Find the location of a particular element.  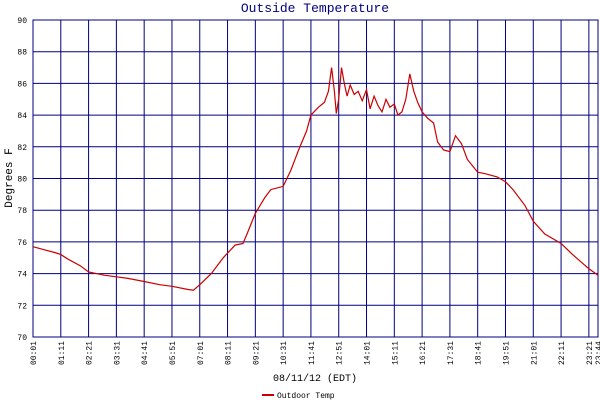

x-tick-label: 05:51 is located at coordinates (173, 353).